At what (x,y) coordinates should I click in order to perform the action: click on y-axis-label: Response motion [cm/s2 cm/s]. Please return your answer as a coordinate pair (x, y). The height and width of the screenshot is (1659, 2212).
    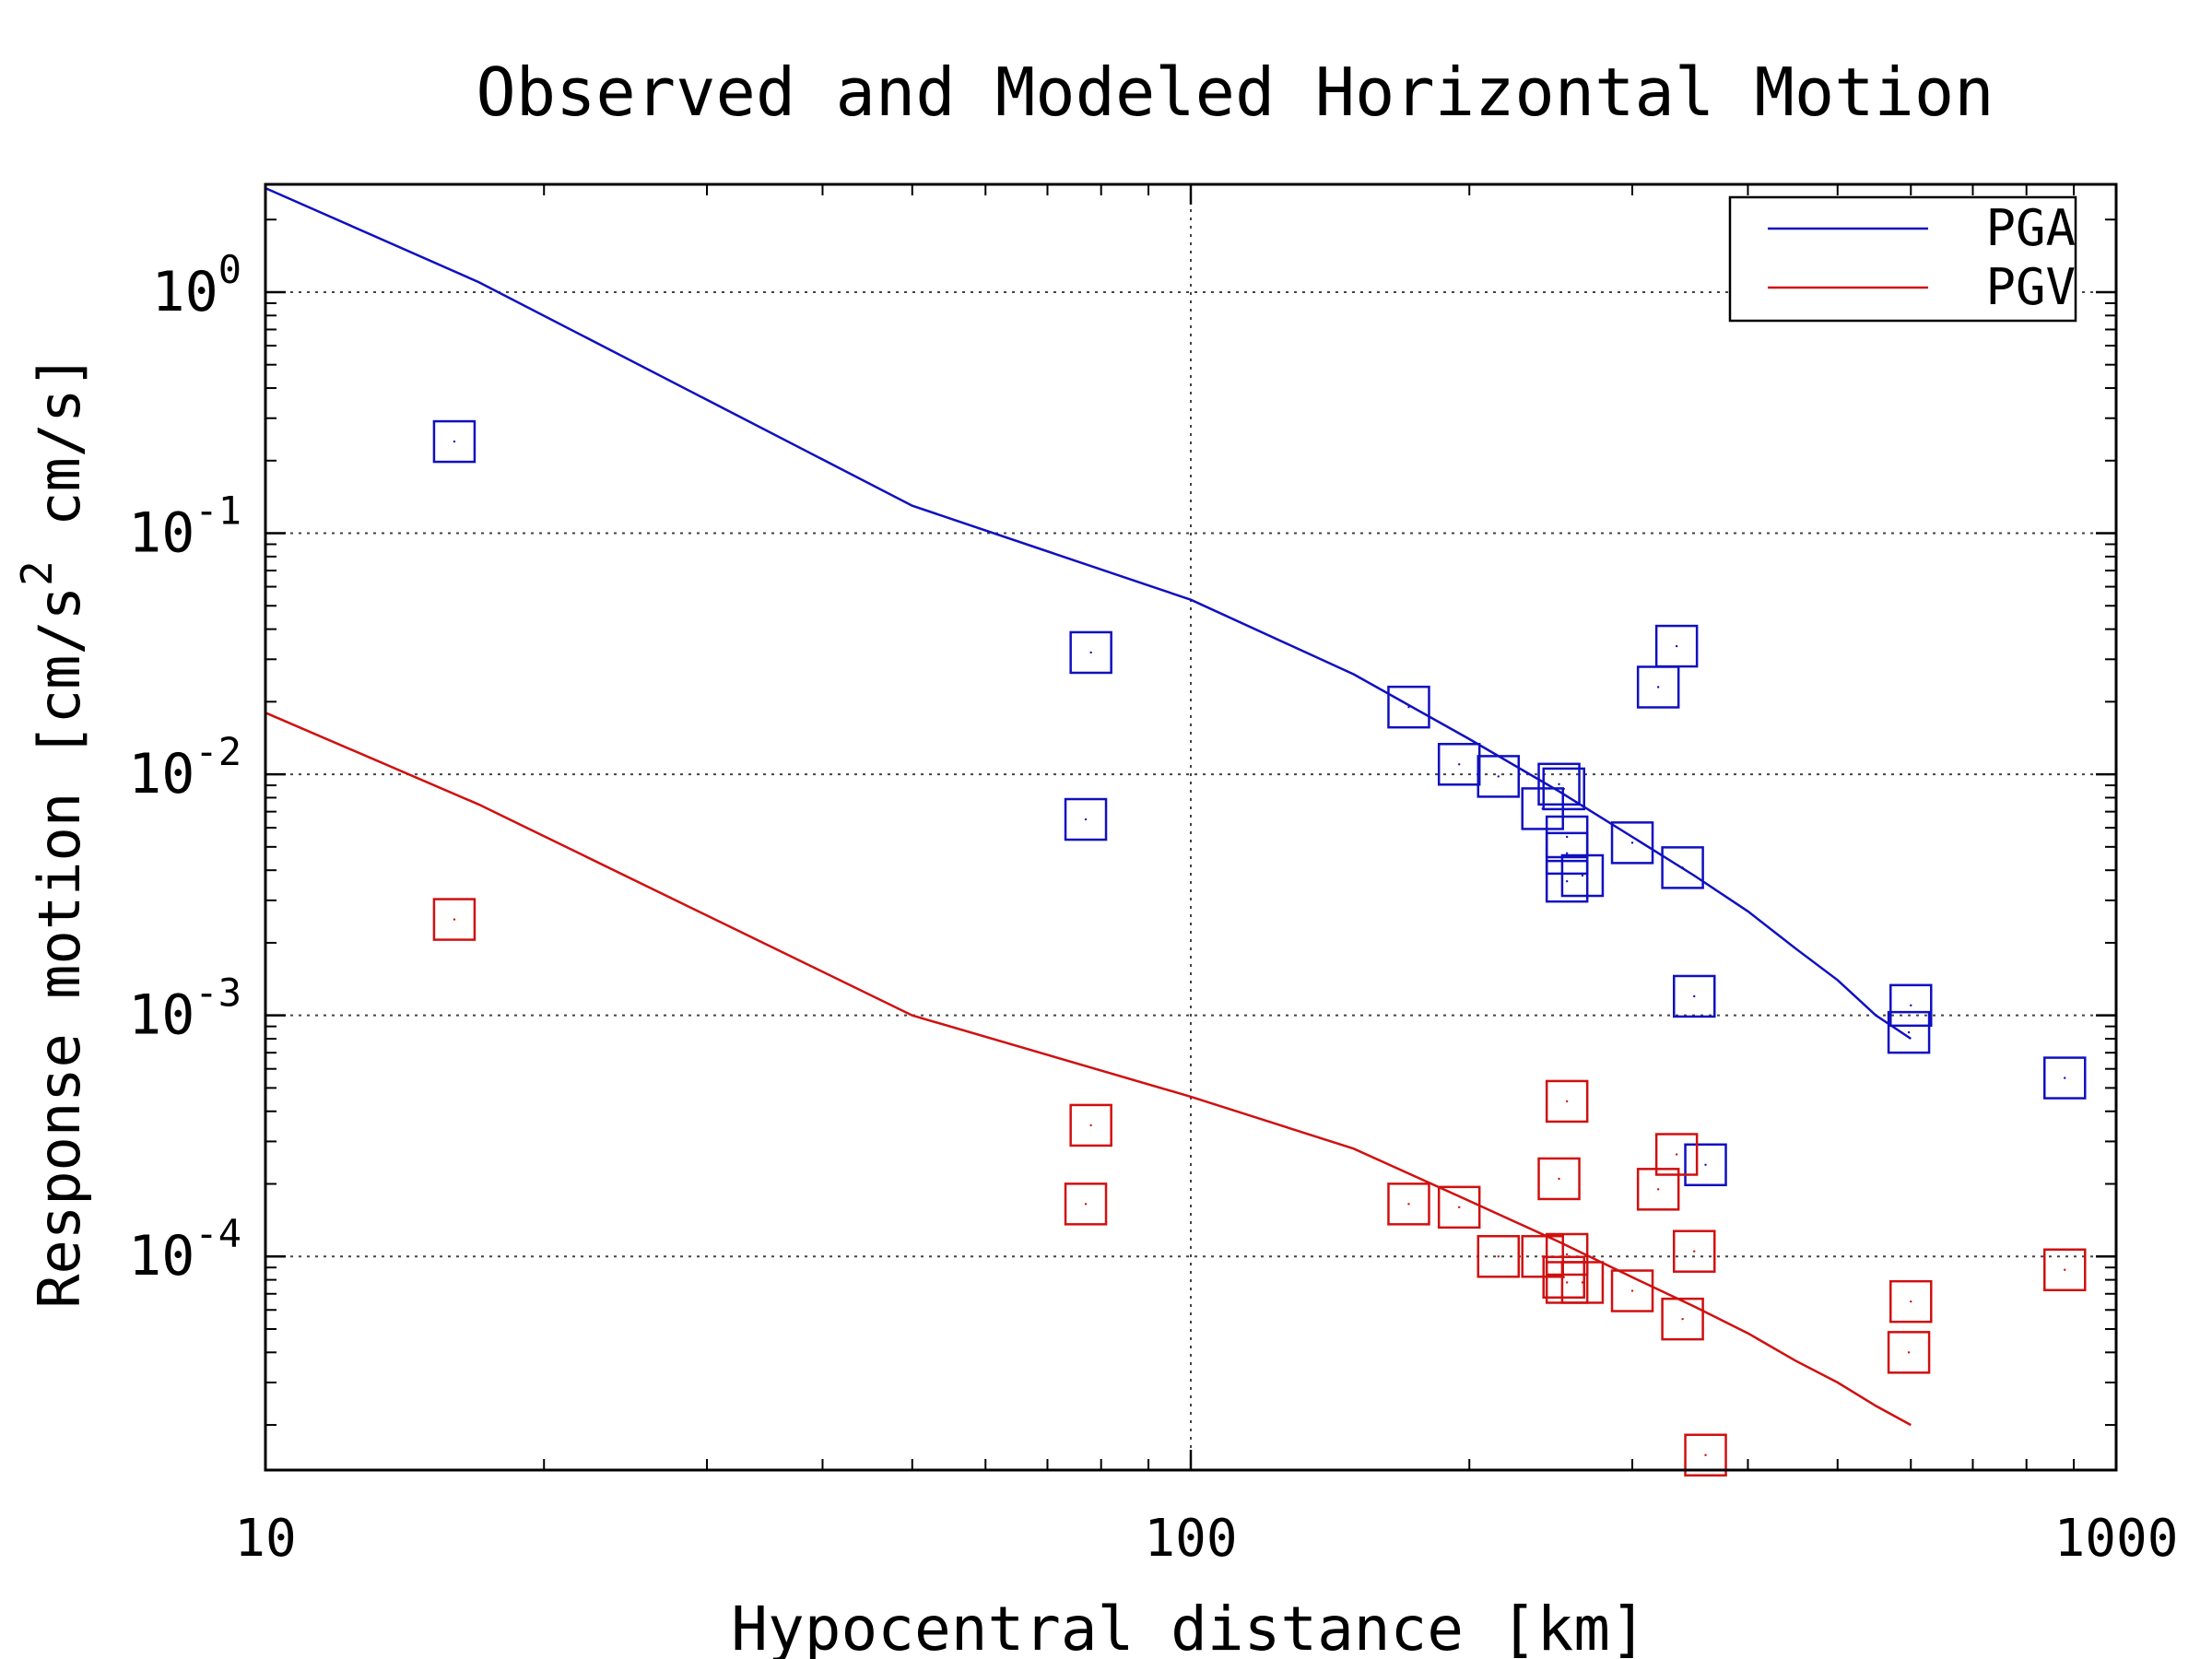
    Looking at the image, I should click on (52, 831).